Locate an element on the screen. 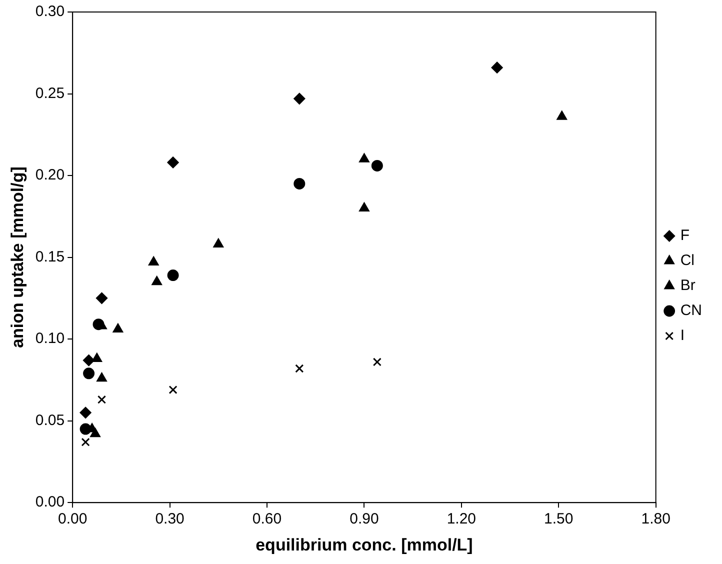 Image resolution: width=722 pixels, height=564 pixels. legend-label: CN is located at coordinates (691, 311).